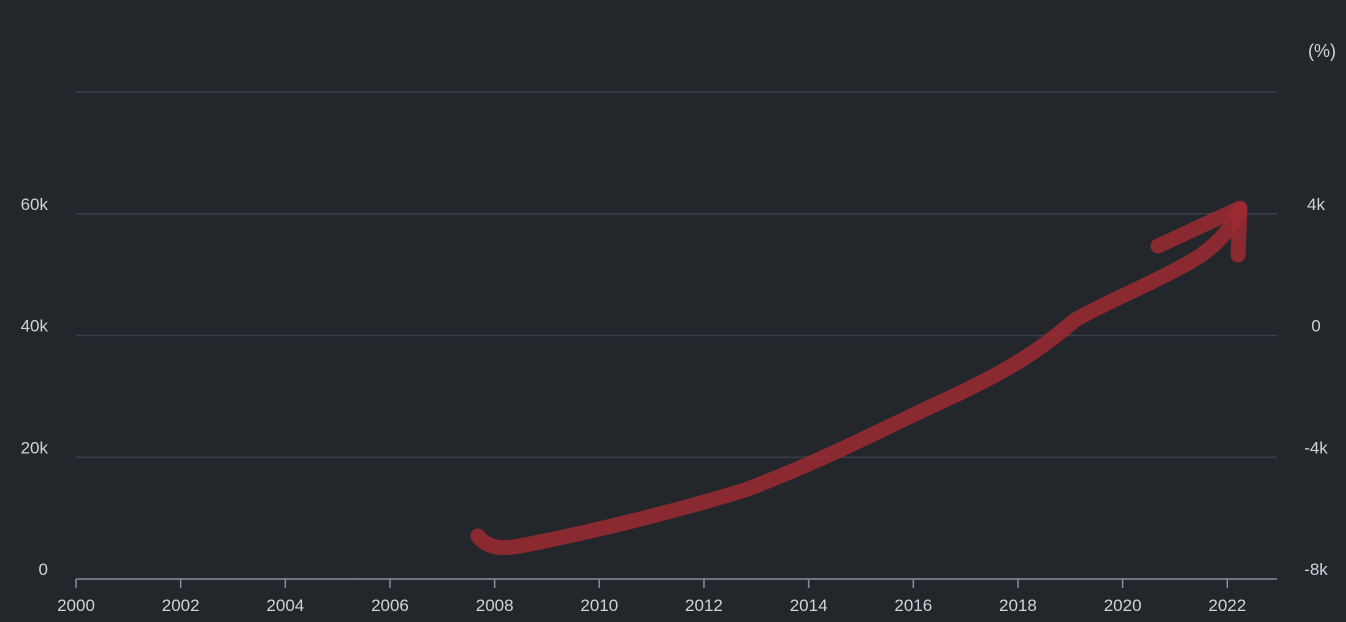 The image size is (1346, 622). What do you see at coordinates (599, 605) in the screenshot?
I see `x-tick-label: 2010` at bounding box center [599, 605].